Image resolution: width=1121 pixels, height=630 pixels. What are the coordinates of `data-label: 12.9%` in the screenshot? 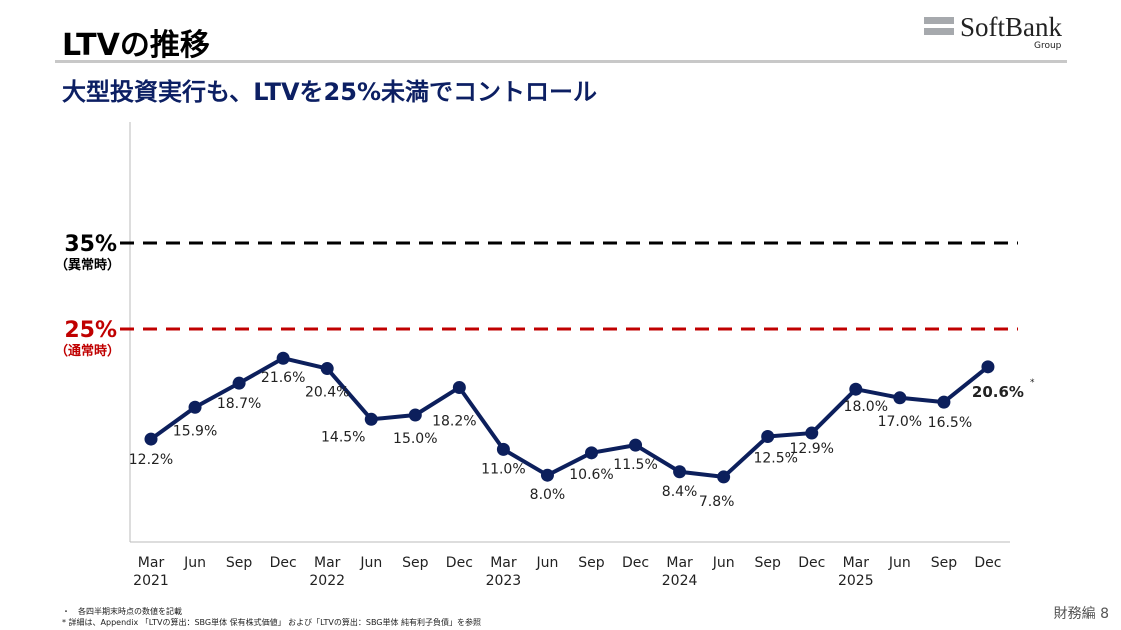 It's located at (812, 449).